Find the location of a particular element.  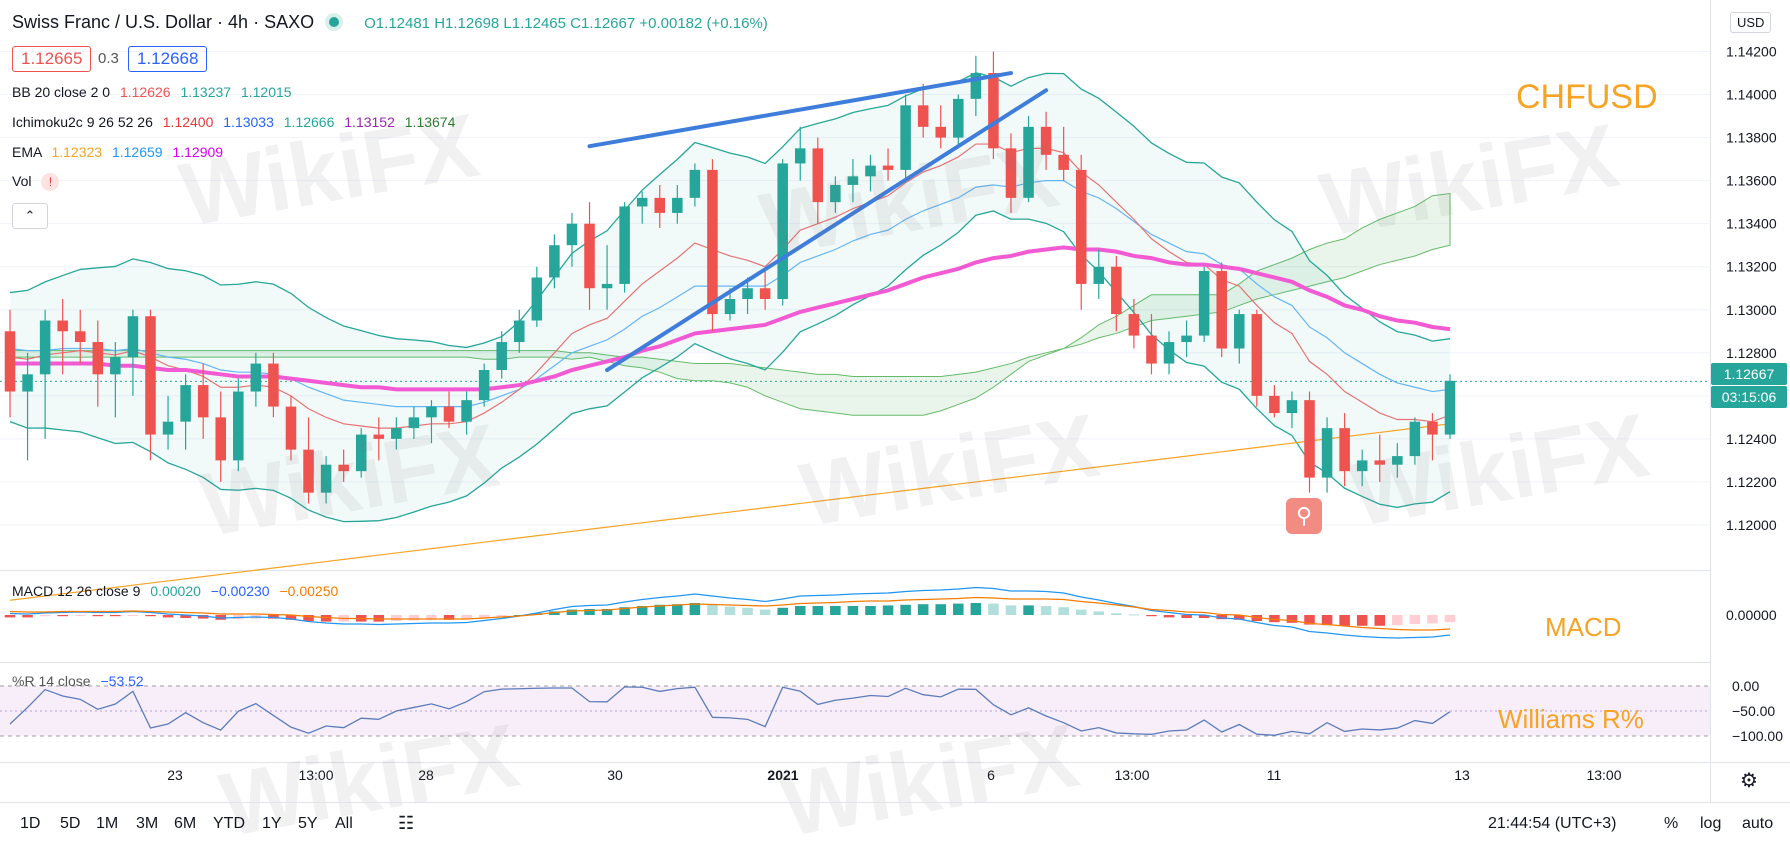

wr-legend: %R 14 close −53.52 is located at coordinates (78, 681).